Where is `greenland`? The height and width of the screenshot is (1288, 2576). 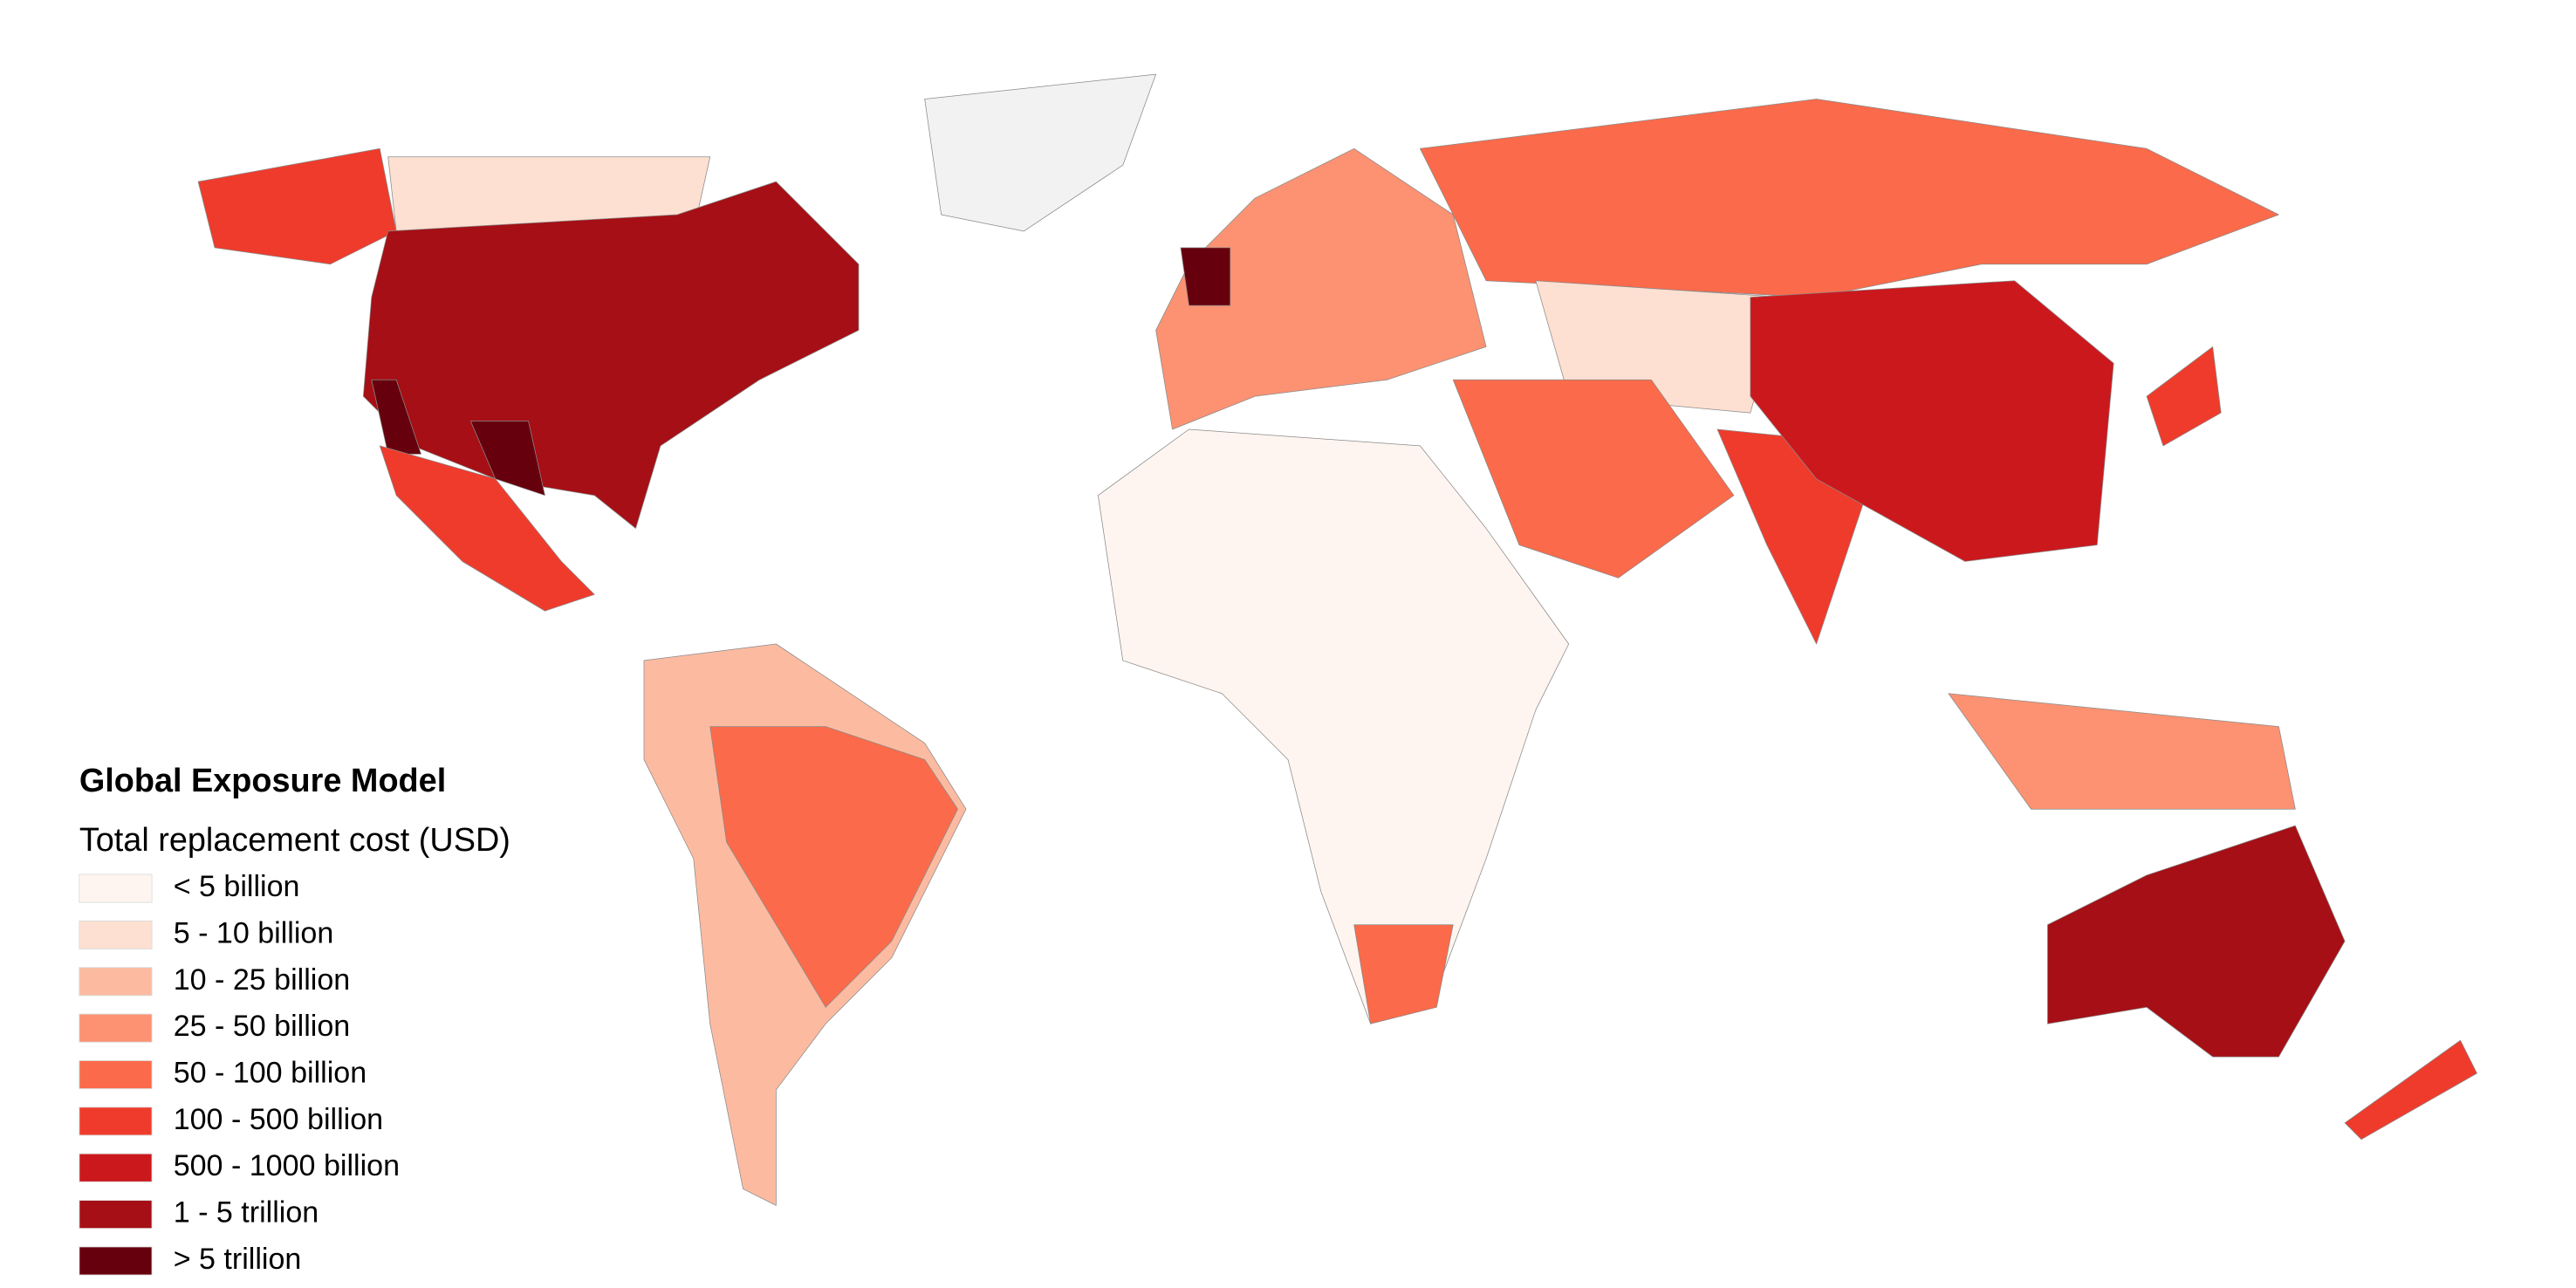
greenland is located at coordinates (1040, 153).